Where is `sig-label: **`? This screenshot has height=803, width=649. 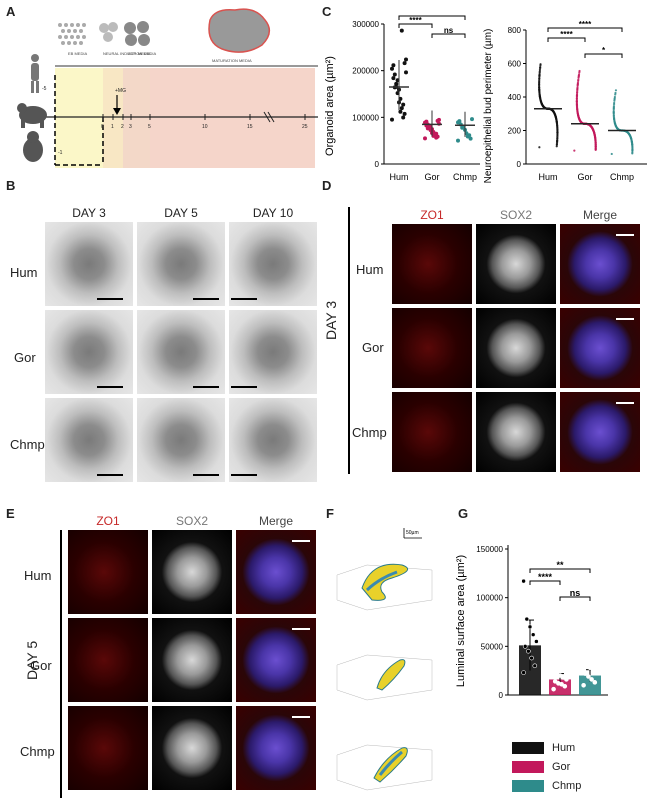 sig-label: ** is located at coordinates (560, 565).